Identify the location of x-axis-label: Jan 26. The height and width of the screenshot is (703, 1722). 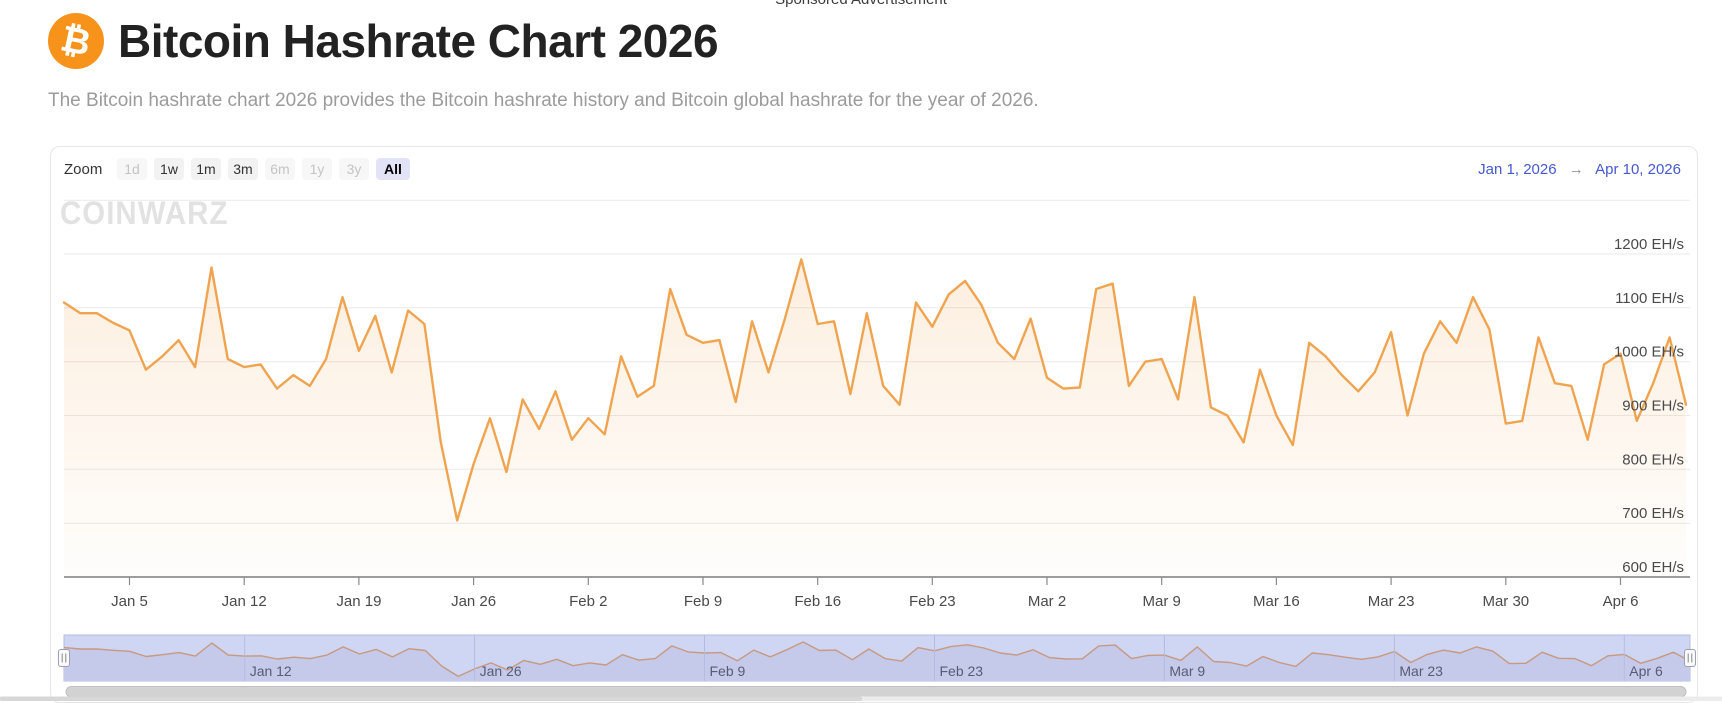
(473, 601).